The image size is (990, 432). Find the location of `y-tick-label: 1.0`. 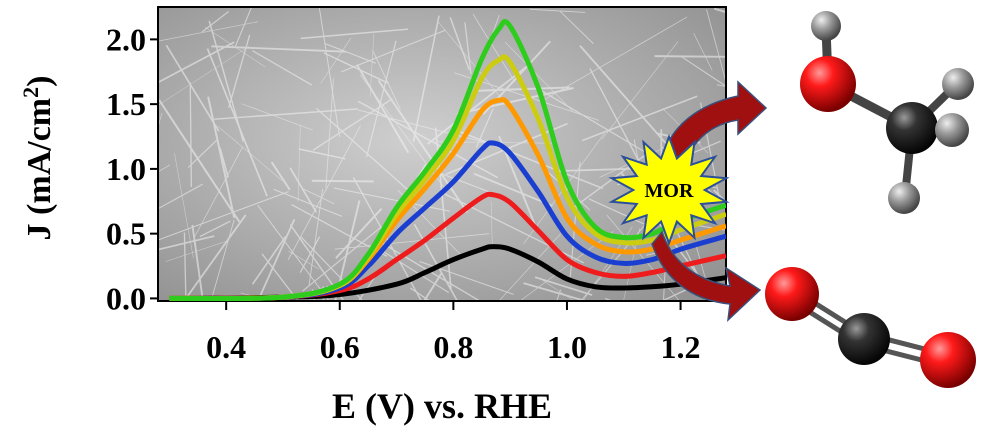

y-tick-label: 1.0 is located at coordinates (126, 169).